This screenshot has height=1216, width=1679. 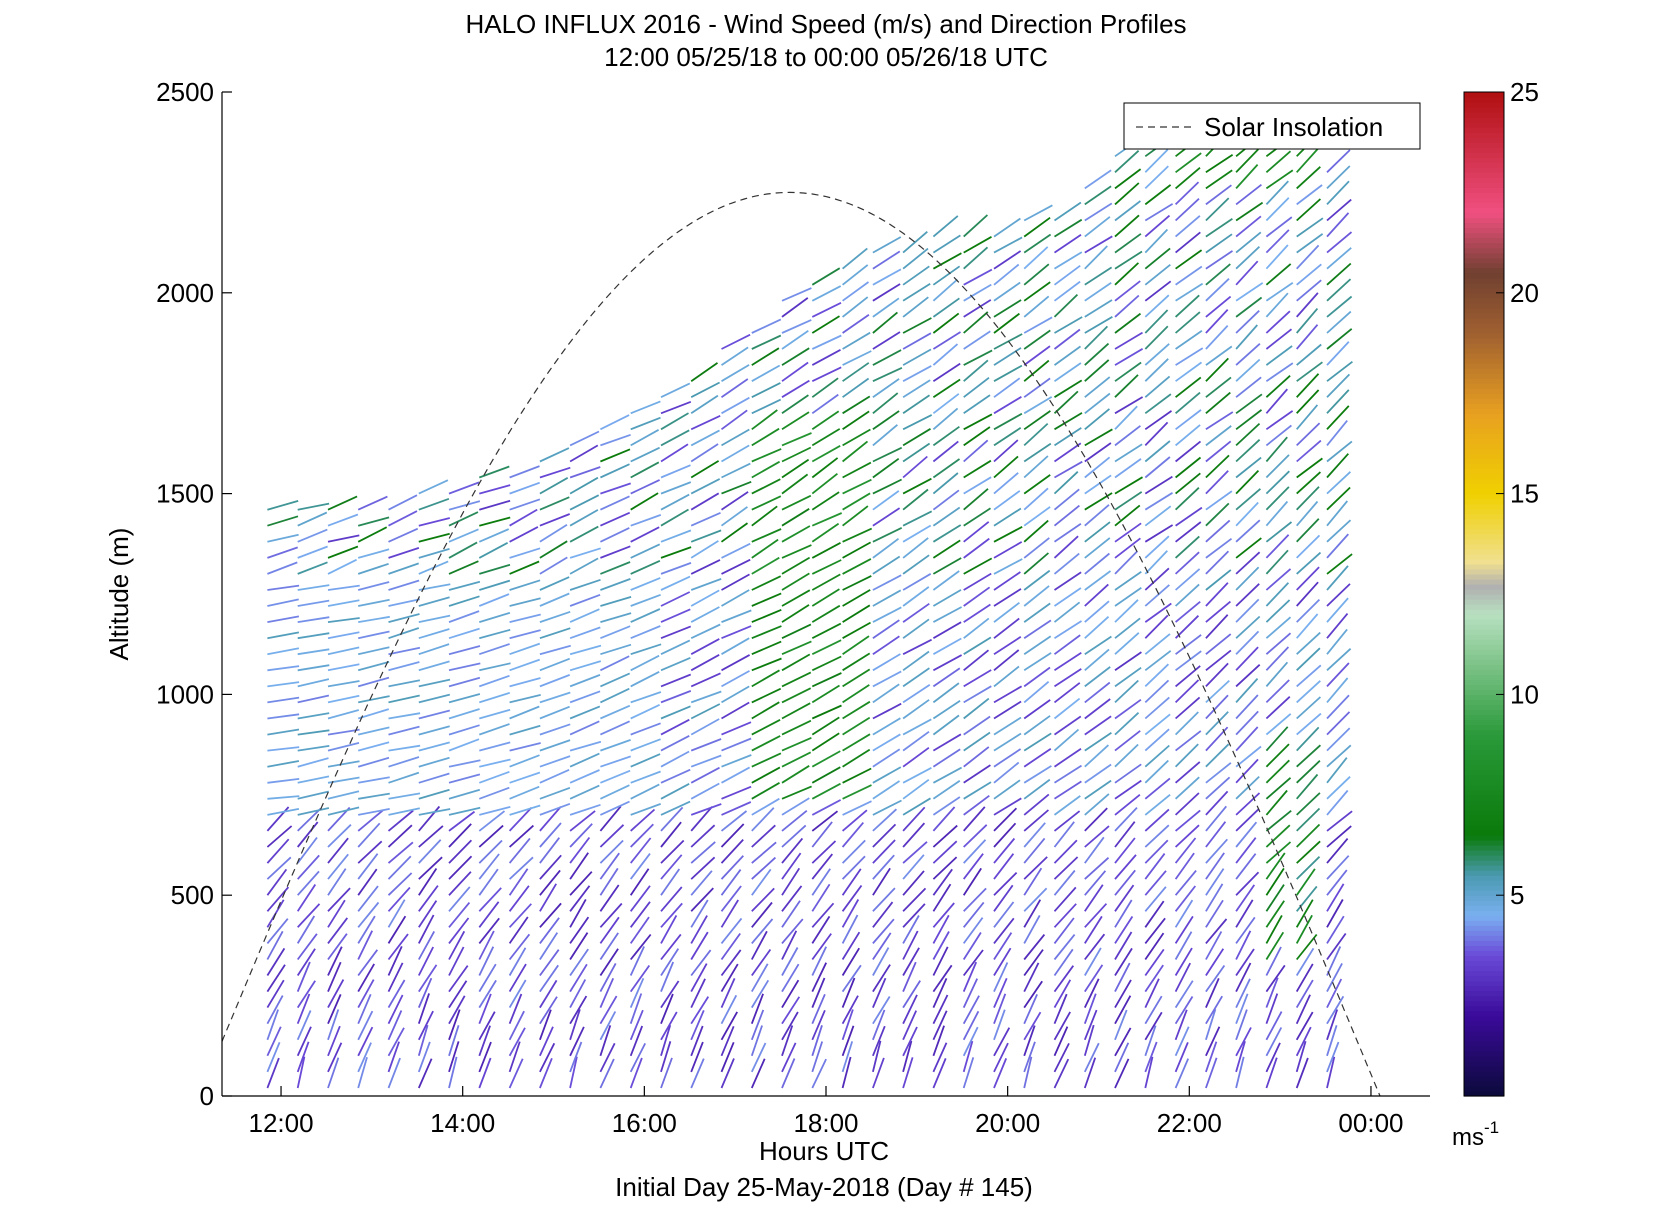 I want to click on colorbar-gradient, so click(x=1484, y=594).